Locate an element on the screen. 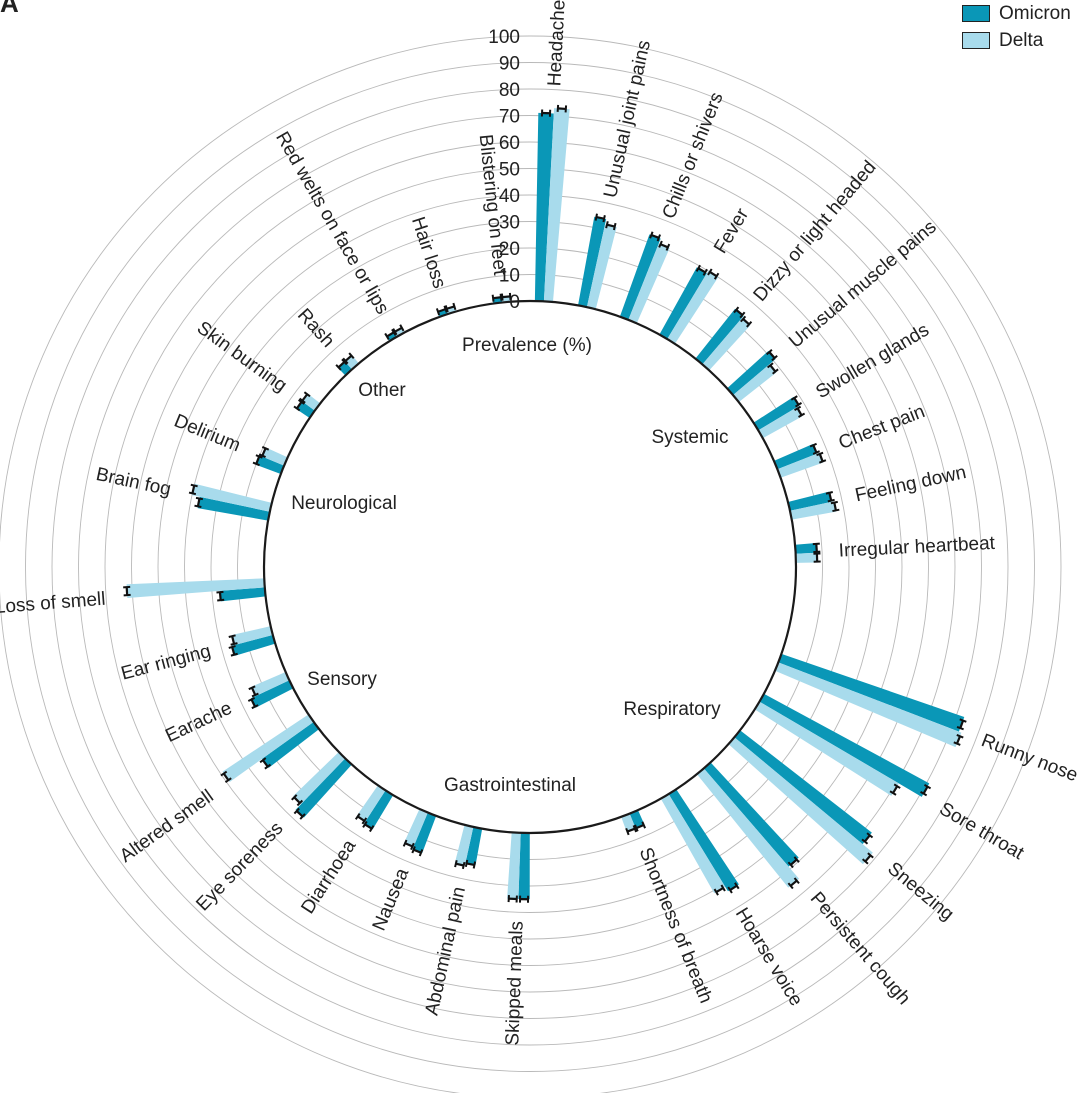 Image resolution: width=1080 pixels, height=1093 pixels. bar-delta-chest-pain is located at coordinates (800, 465).